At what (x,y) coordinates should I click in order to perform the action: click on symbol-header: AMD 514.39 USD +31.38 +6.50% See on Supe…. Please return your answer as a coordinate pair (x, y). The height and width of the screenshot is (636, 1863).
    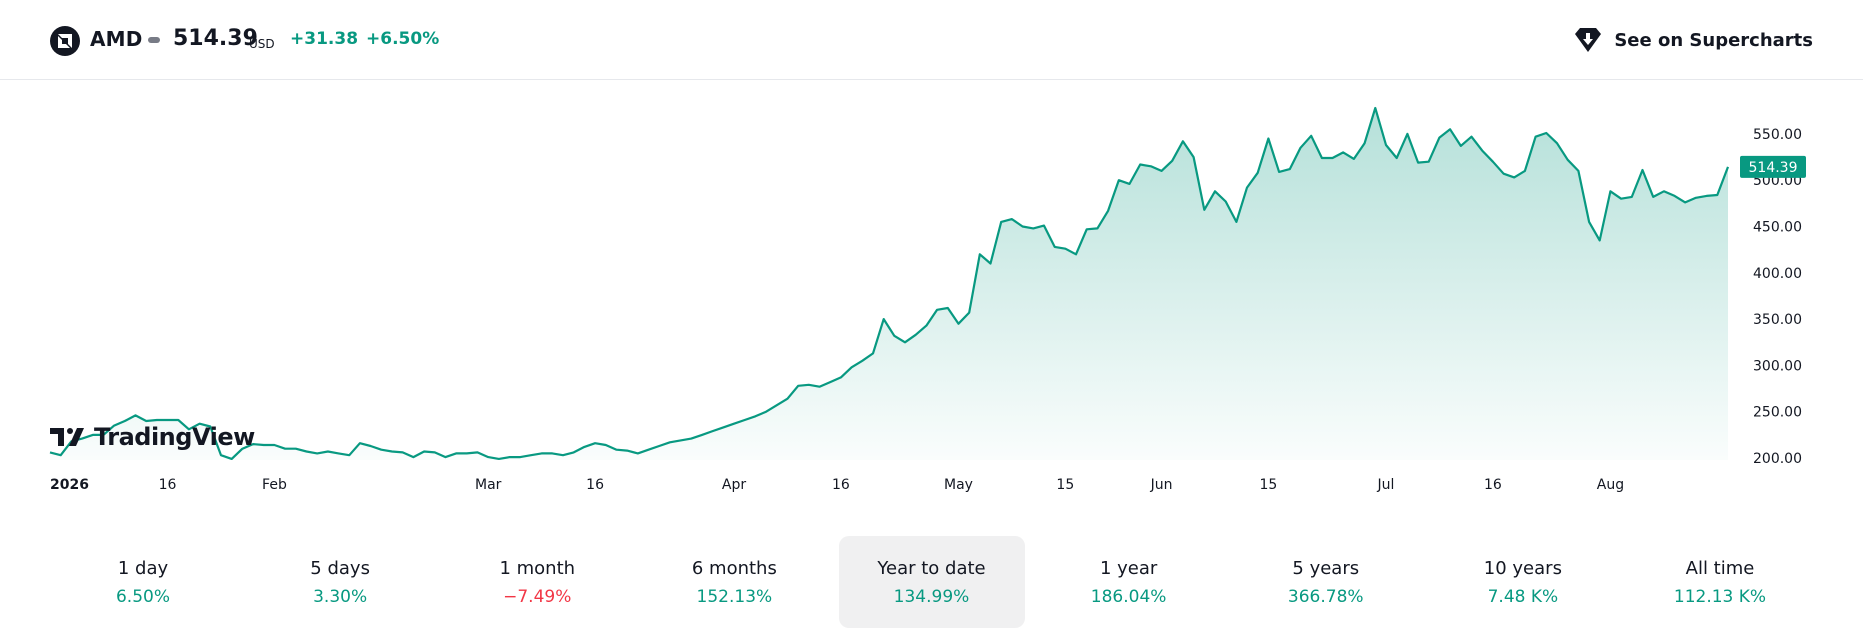
    Looking at the image, I should click on (931, 40).